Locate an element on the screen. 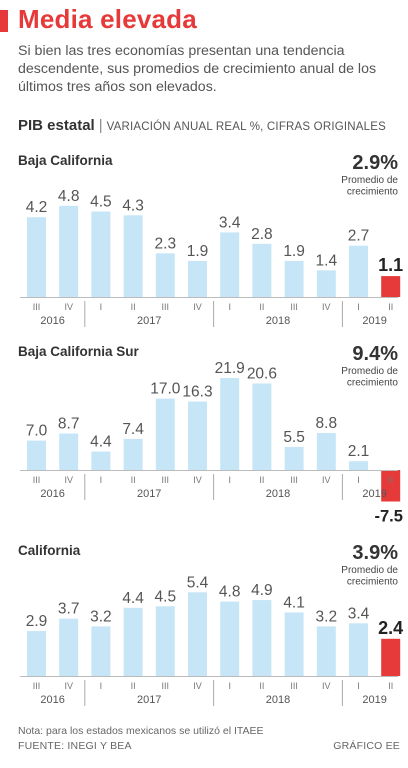  data-label: 3.4 is located at coordinates (230, 222).